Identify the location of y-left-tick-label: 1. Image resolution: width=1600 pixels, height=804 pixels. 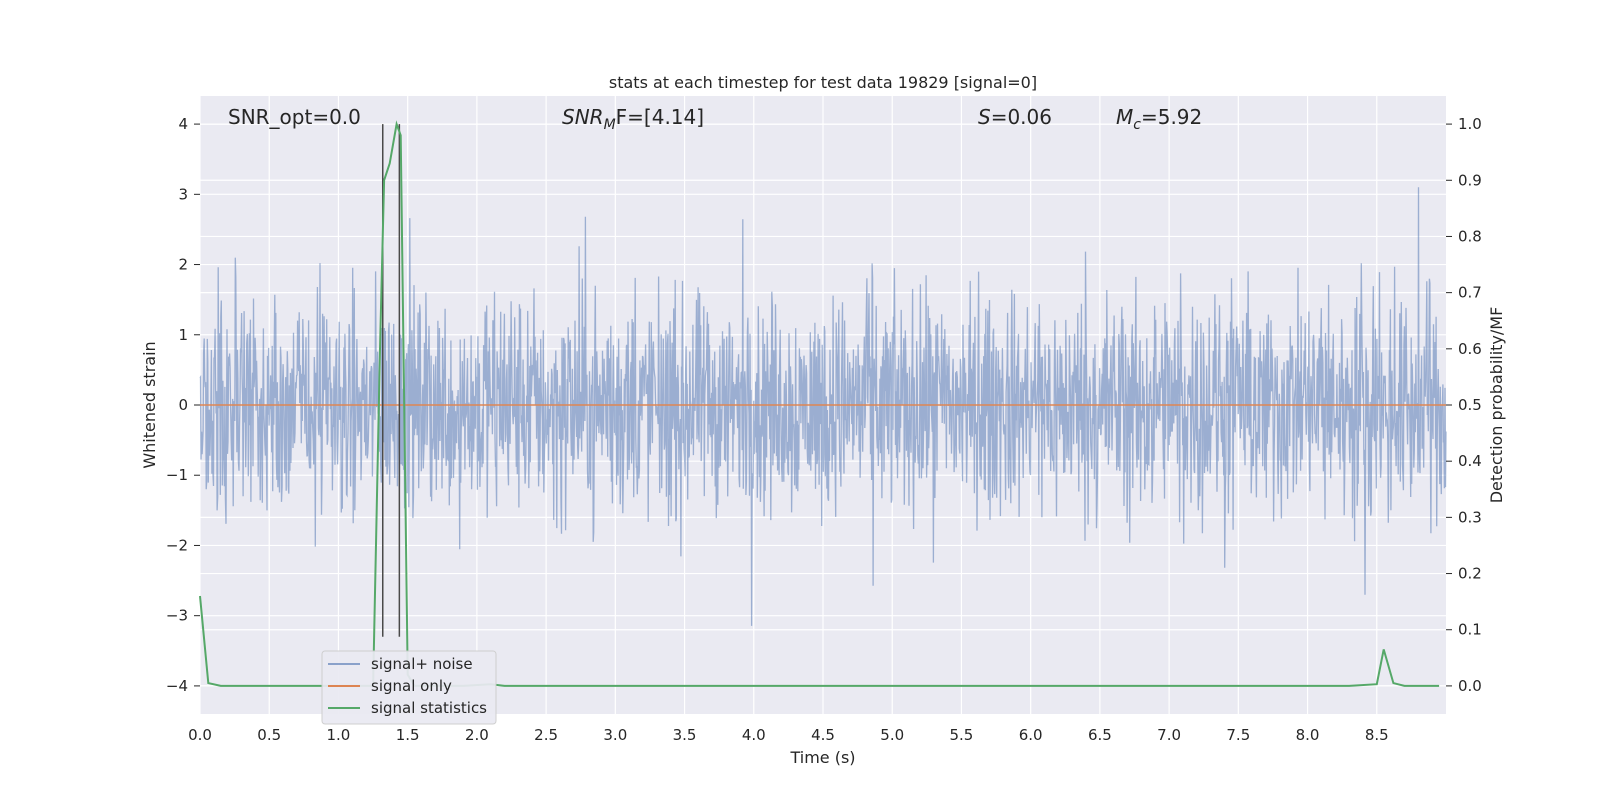
(183, 335).